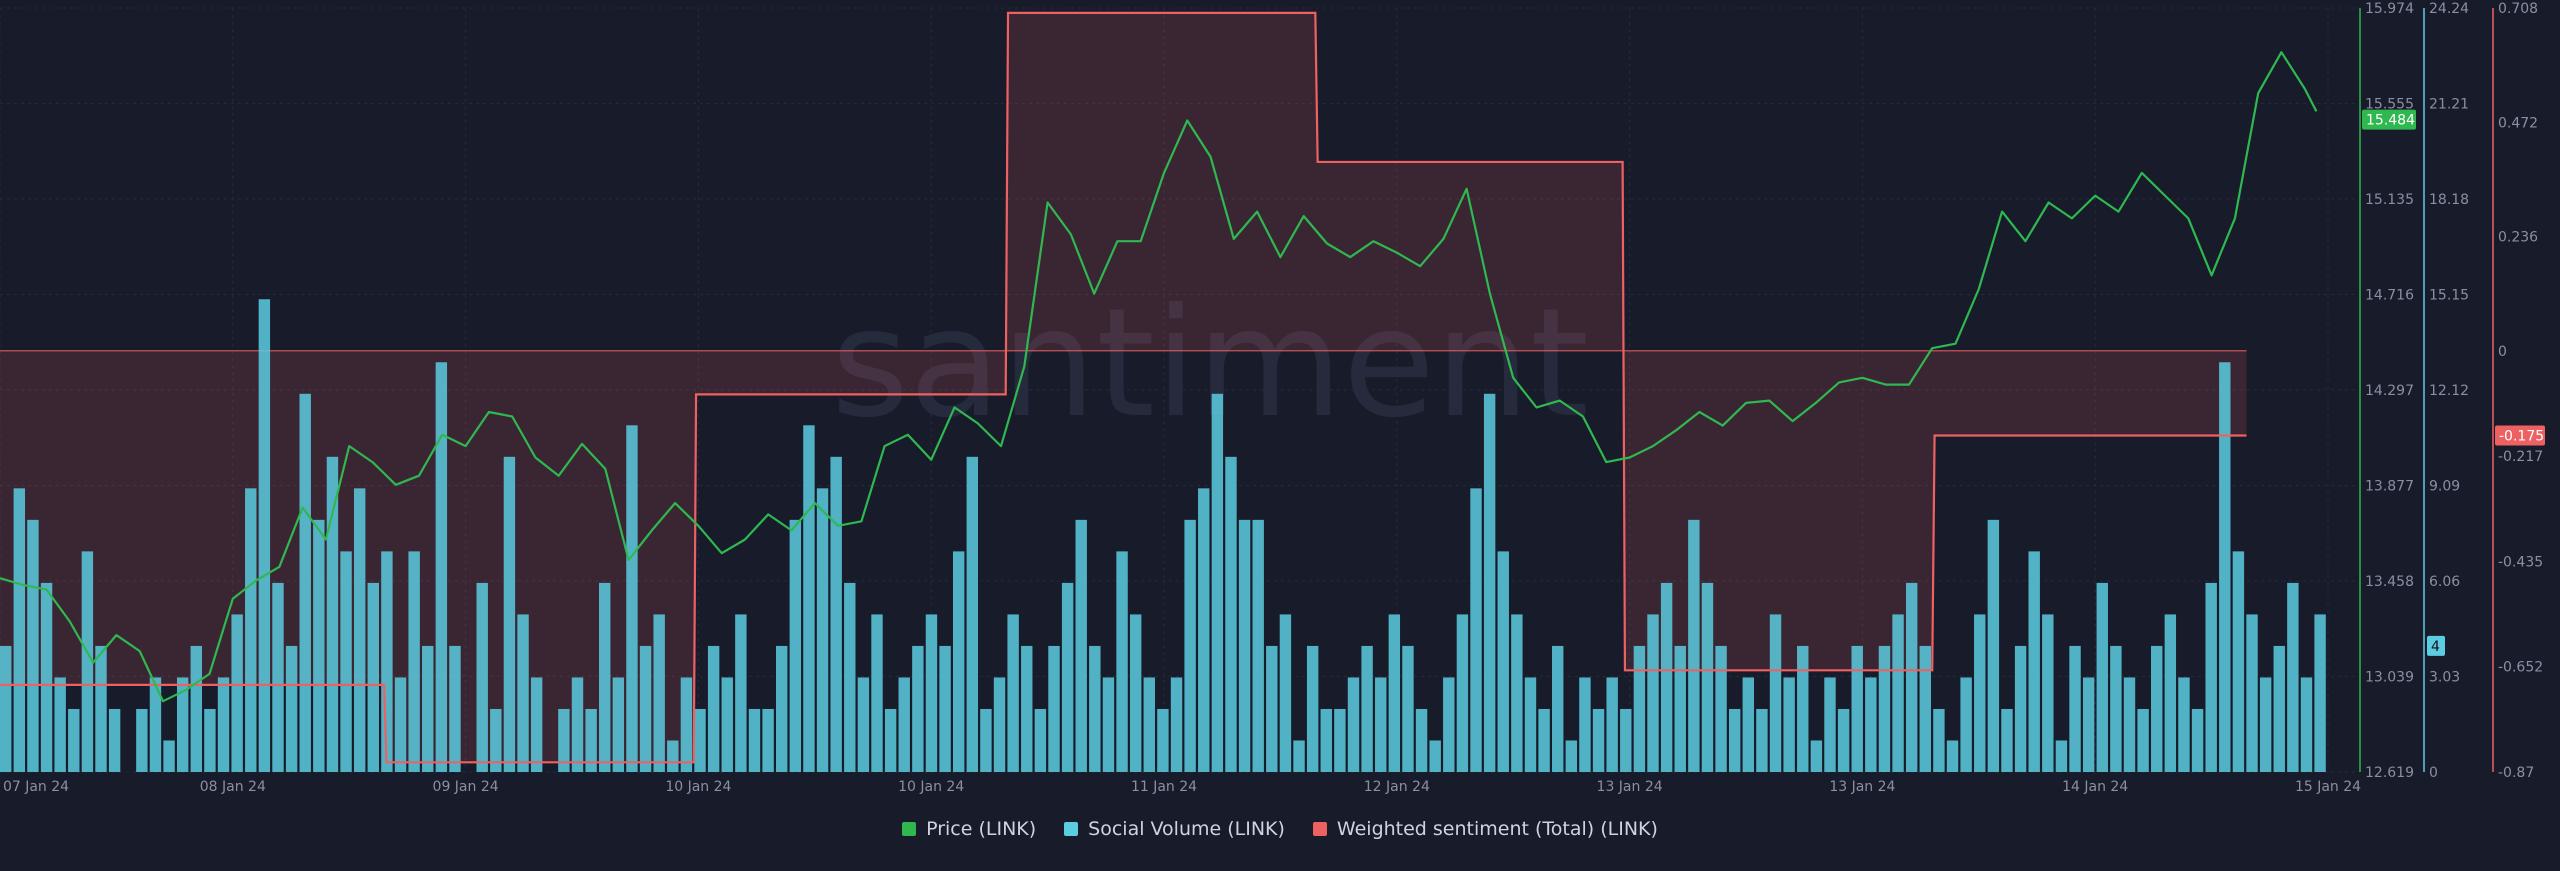  Describe the element at coordinates (2449, 391) in the screenshot. I see `social-volume-tick-label: 12.12` at that location.